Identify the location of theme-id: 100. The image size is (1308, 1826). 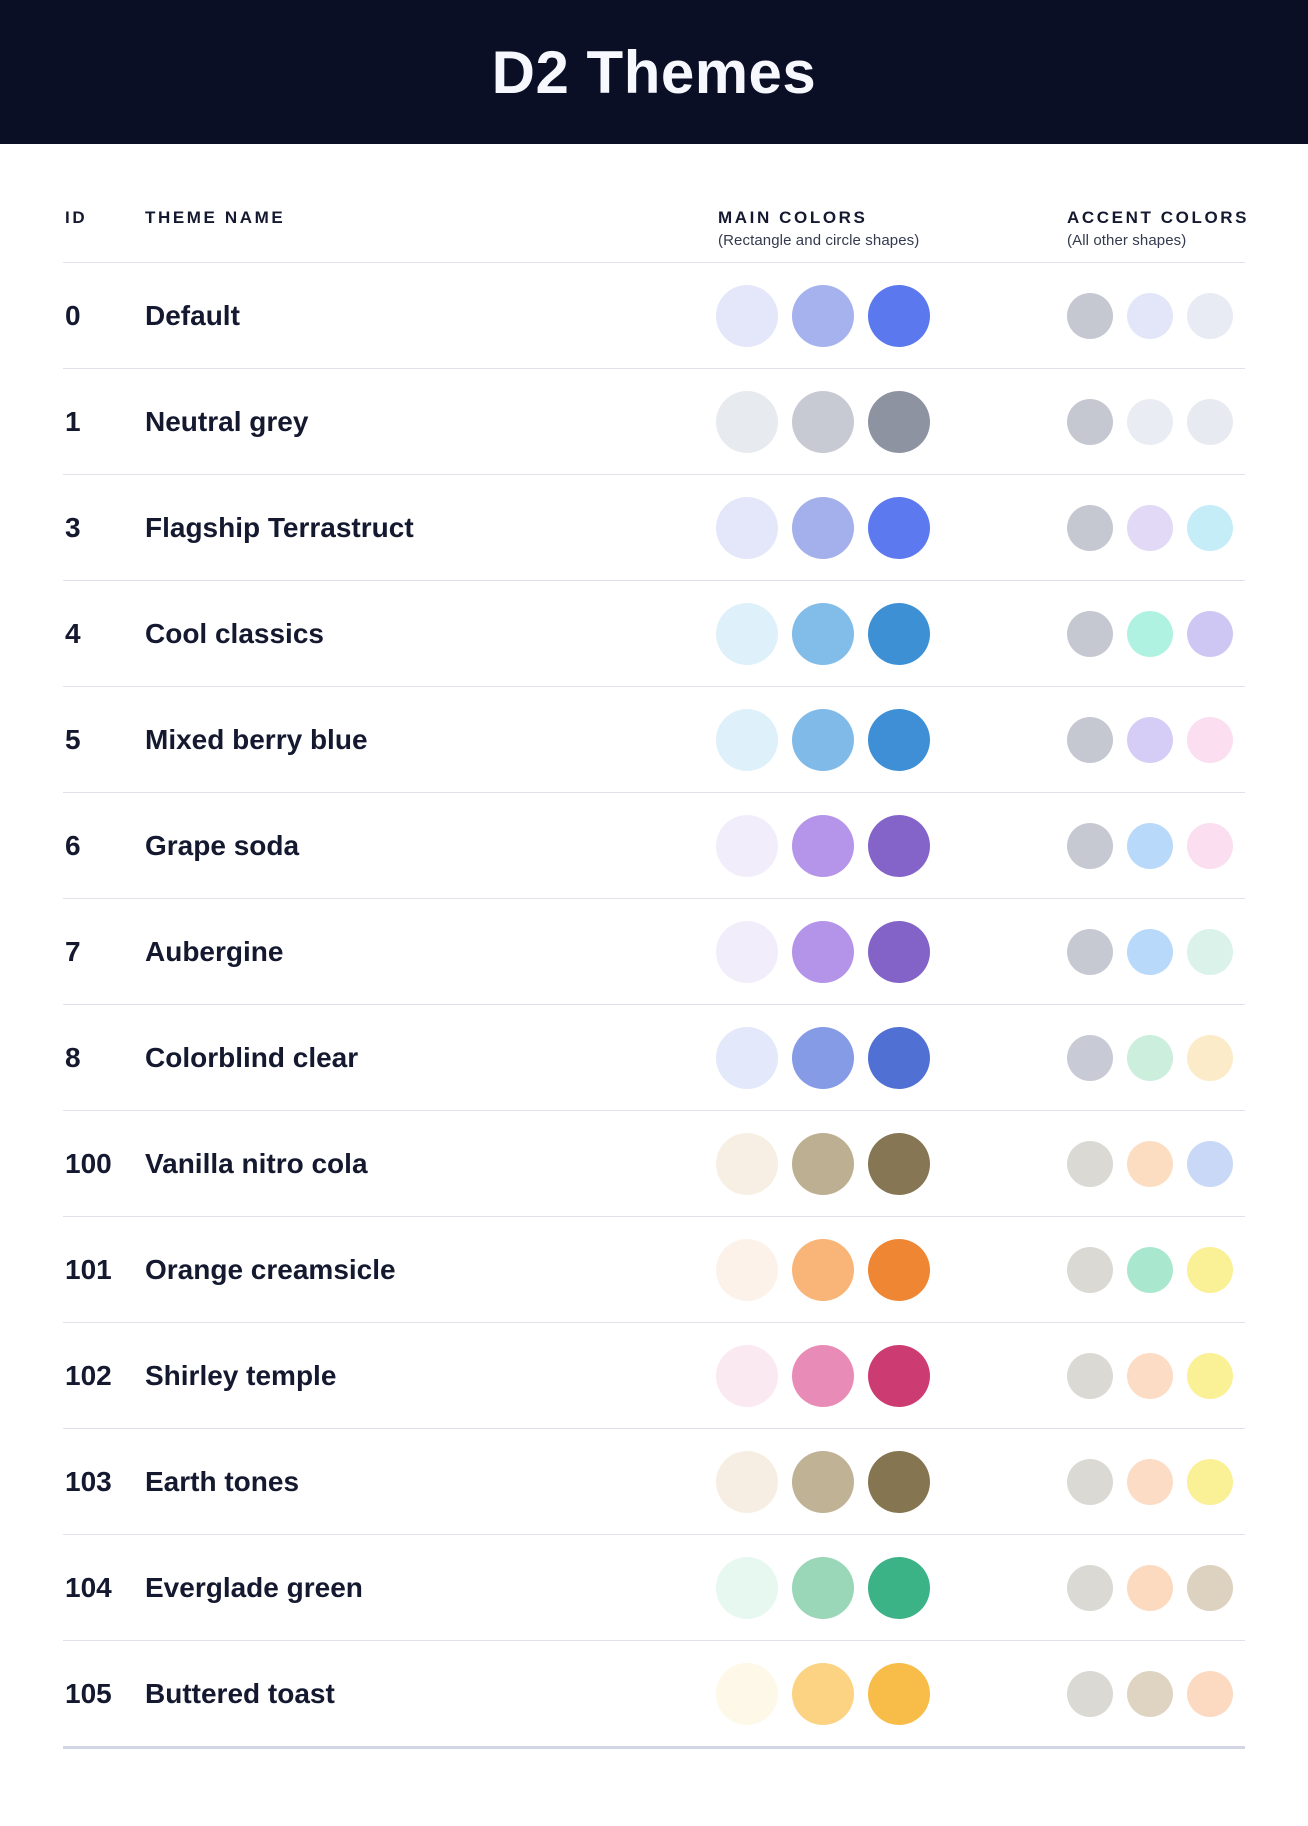
(88, 1163).